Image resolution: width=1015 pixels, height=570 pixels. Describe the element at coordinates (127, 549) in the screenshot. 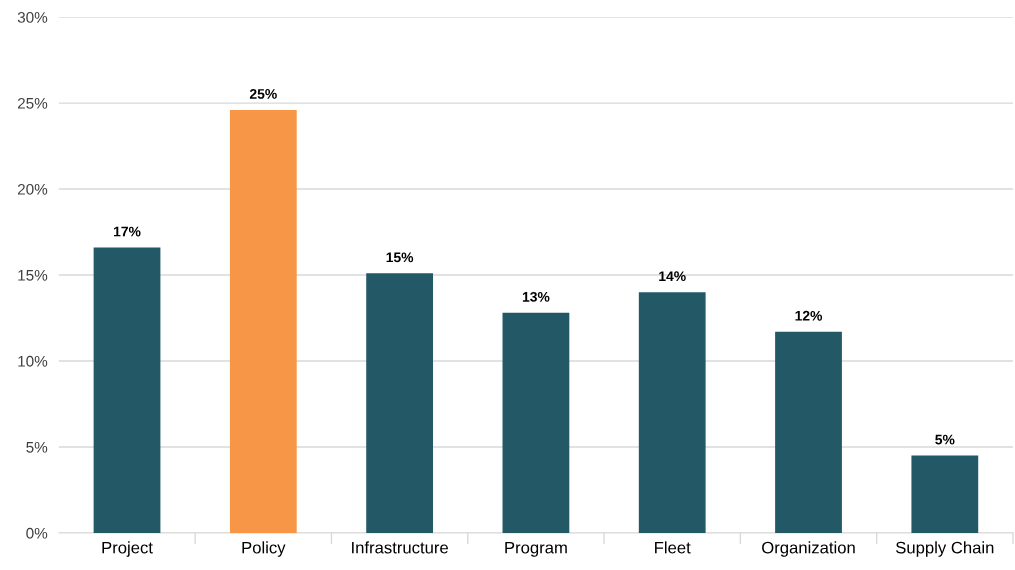

I see `x-tick-label: Project` at that location.